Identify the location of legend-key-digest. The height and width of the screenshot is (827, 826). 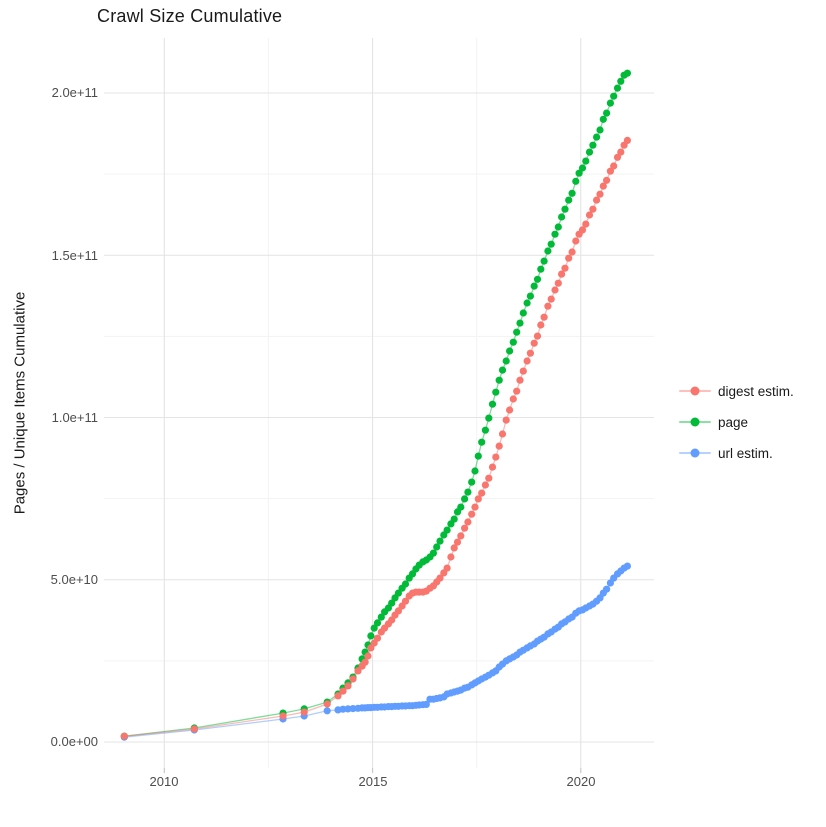
(695, 391).